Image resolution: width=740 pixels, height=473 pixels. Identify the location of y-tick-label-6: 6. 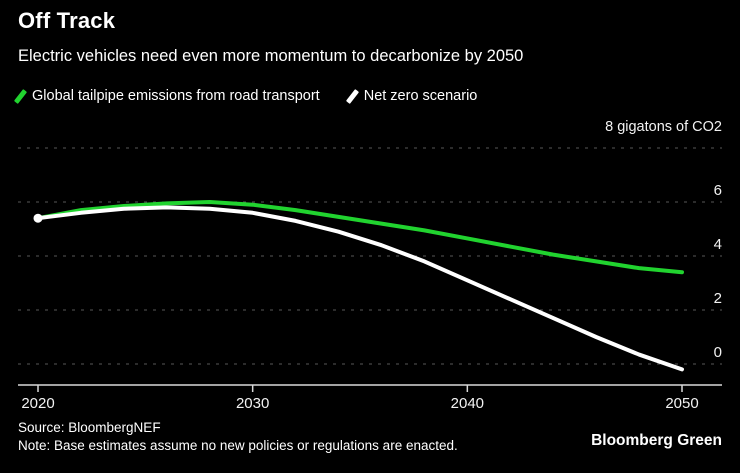
(718, 190).